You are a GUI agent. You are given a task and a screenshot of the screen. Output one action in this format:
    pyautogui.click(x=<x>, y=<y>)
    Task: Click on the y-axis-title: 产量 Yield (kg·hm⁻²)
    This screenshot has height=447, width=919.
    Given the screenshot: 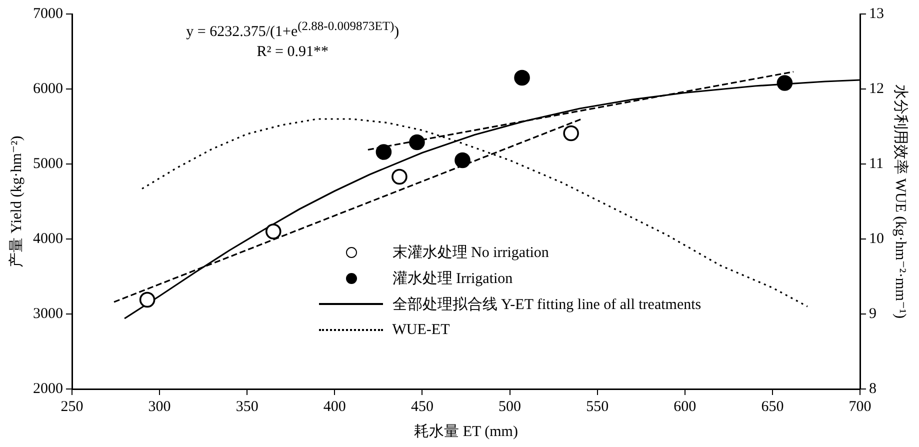 What is the action you would take?
    pyautogui.click(x=16, y=202)
    